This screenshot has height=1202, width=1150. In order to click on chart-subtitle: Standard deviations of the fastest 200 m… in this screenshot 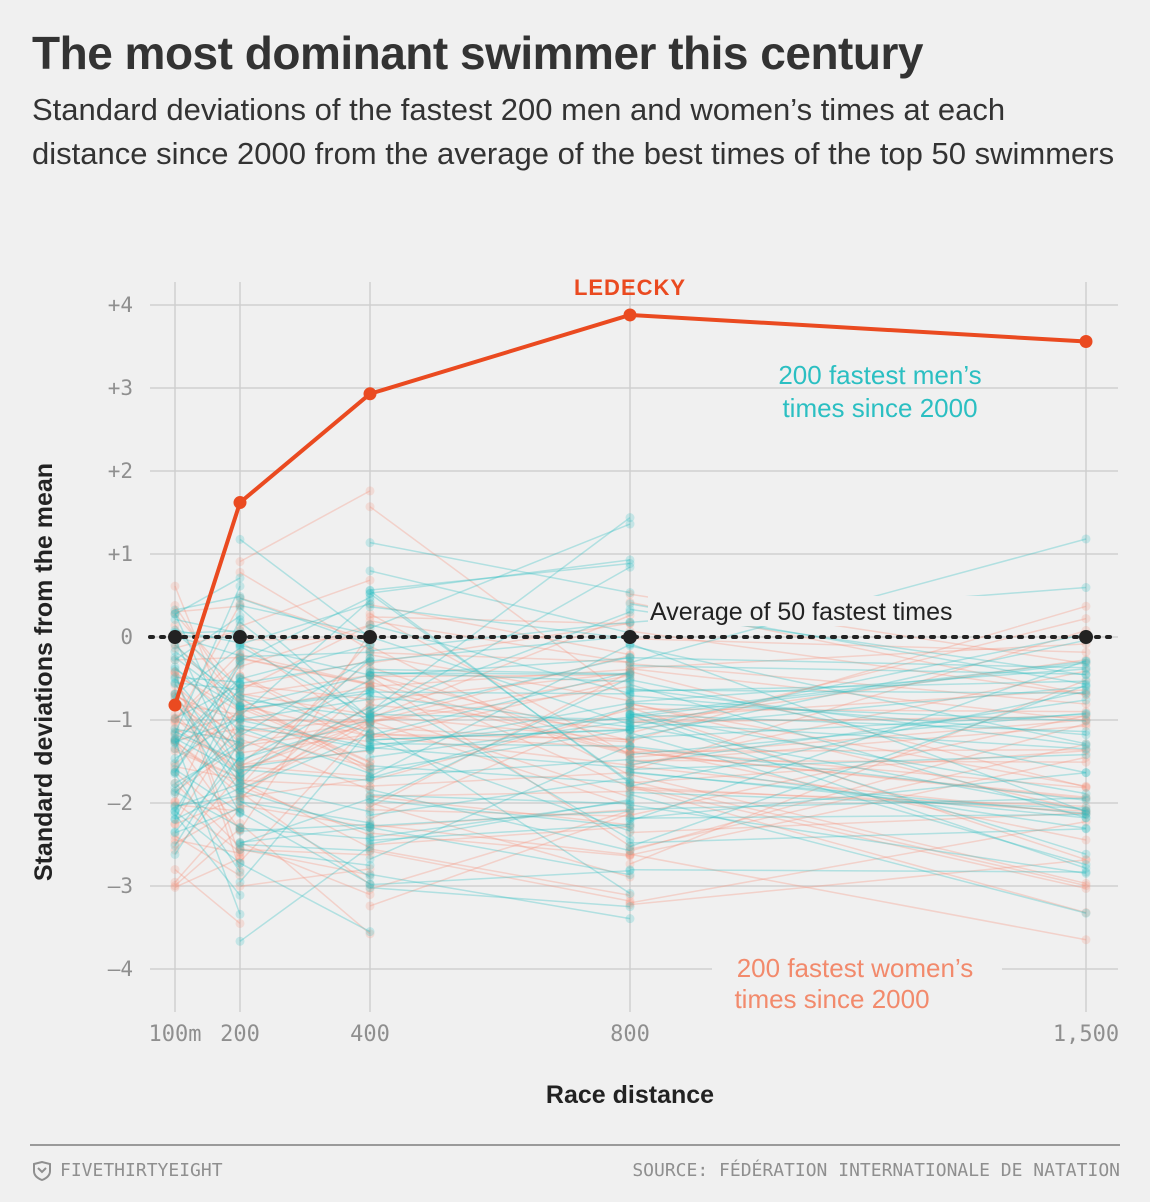, I will do `click(573, 131)`.